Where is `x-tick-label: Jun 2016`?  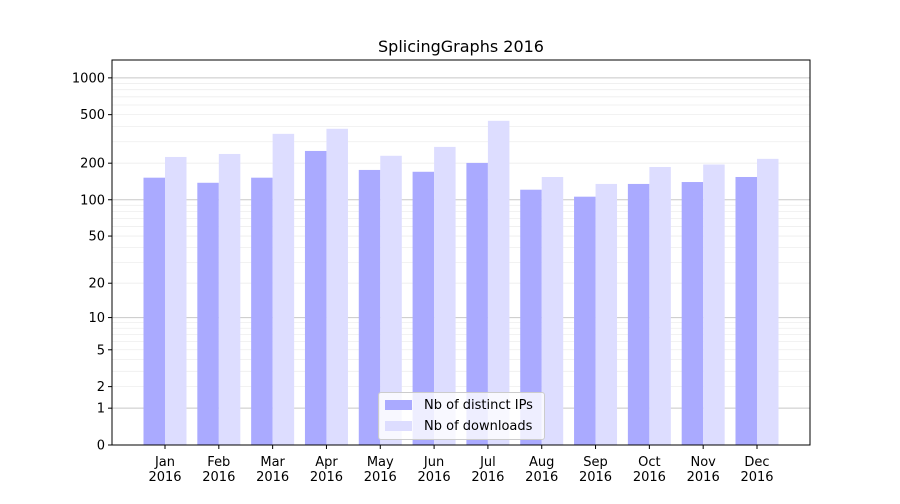 x-tick-label: Jun 2016 is located at coordinates (434, 470).